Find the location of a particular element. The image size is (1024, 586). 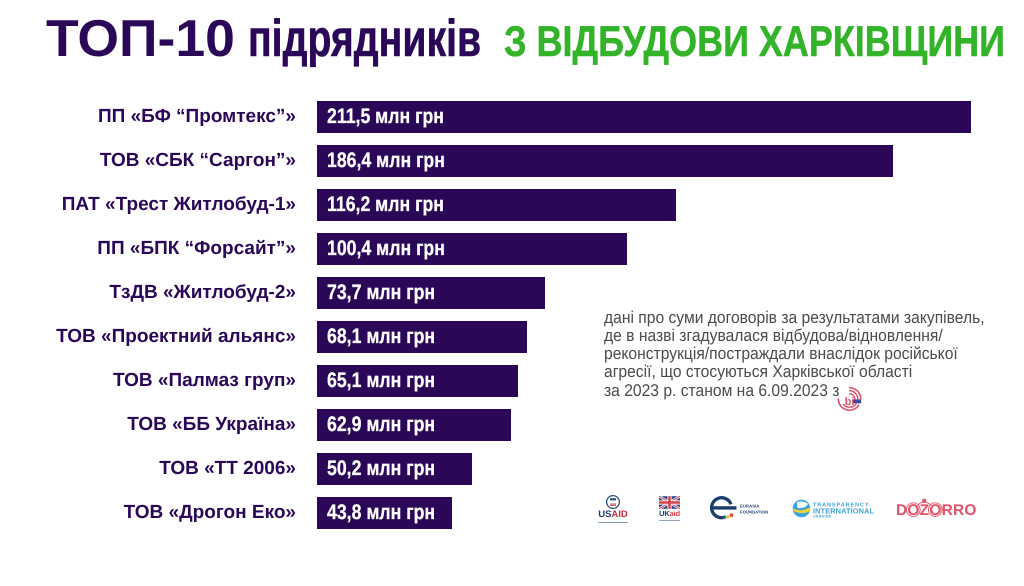

svg-text: TRANSPARENCY is located at coordinates (841, 505).